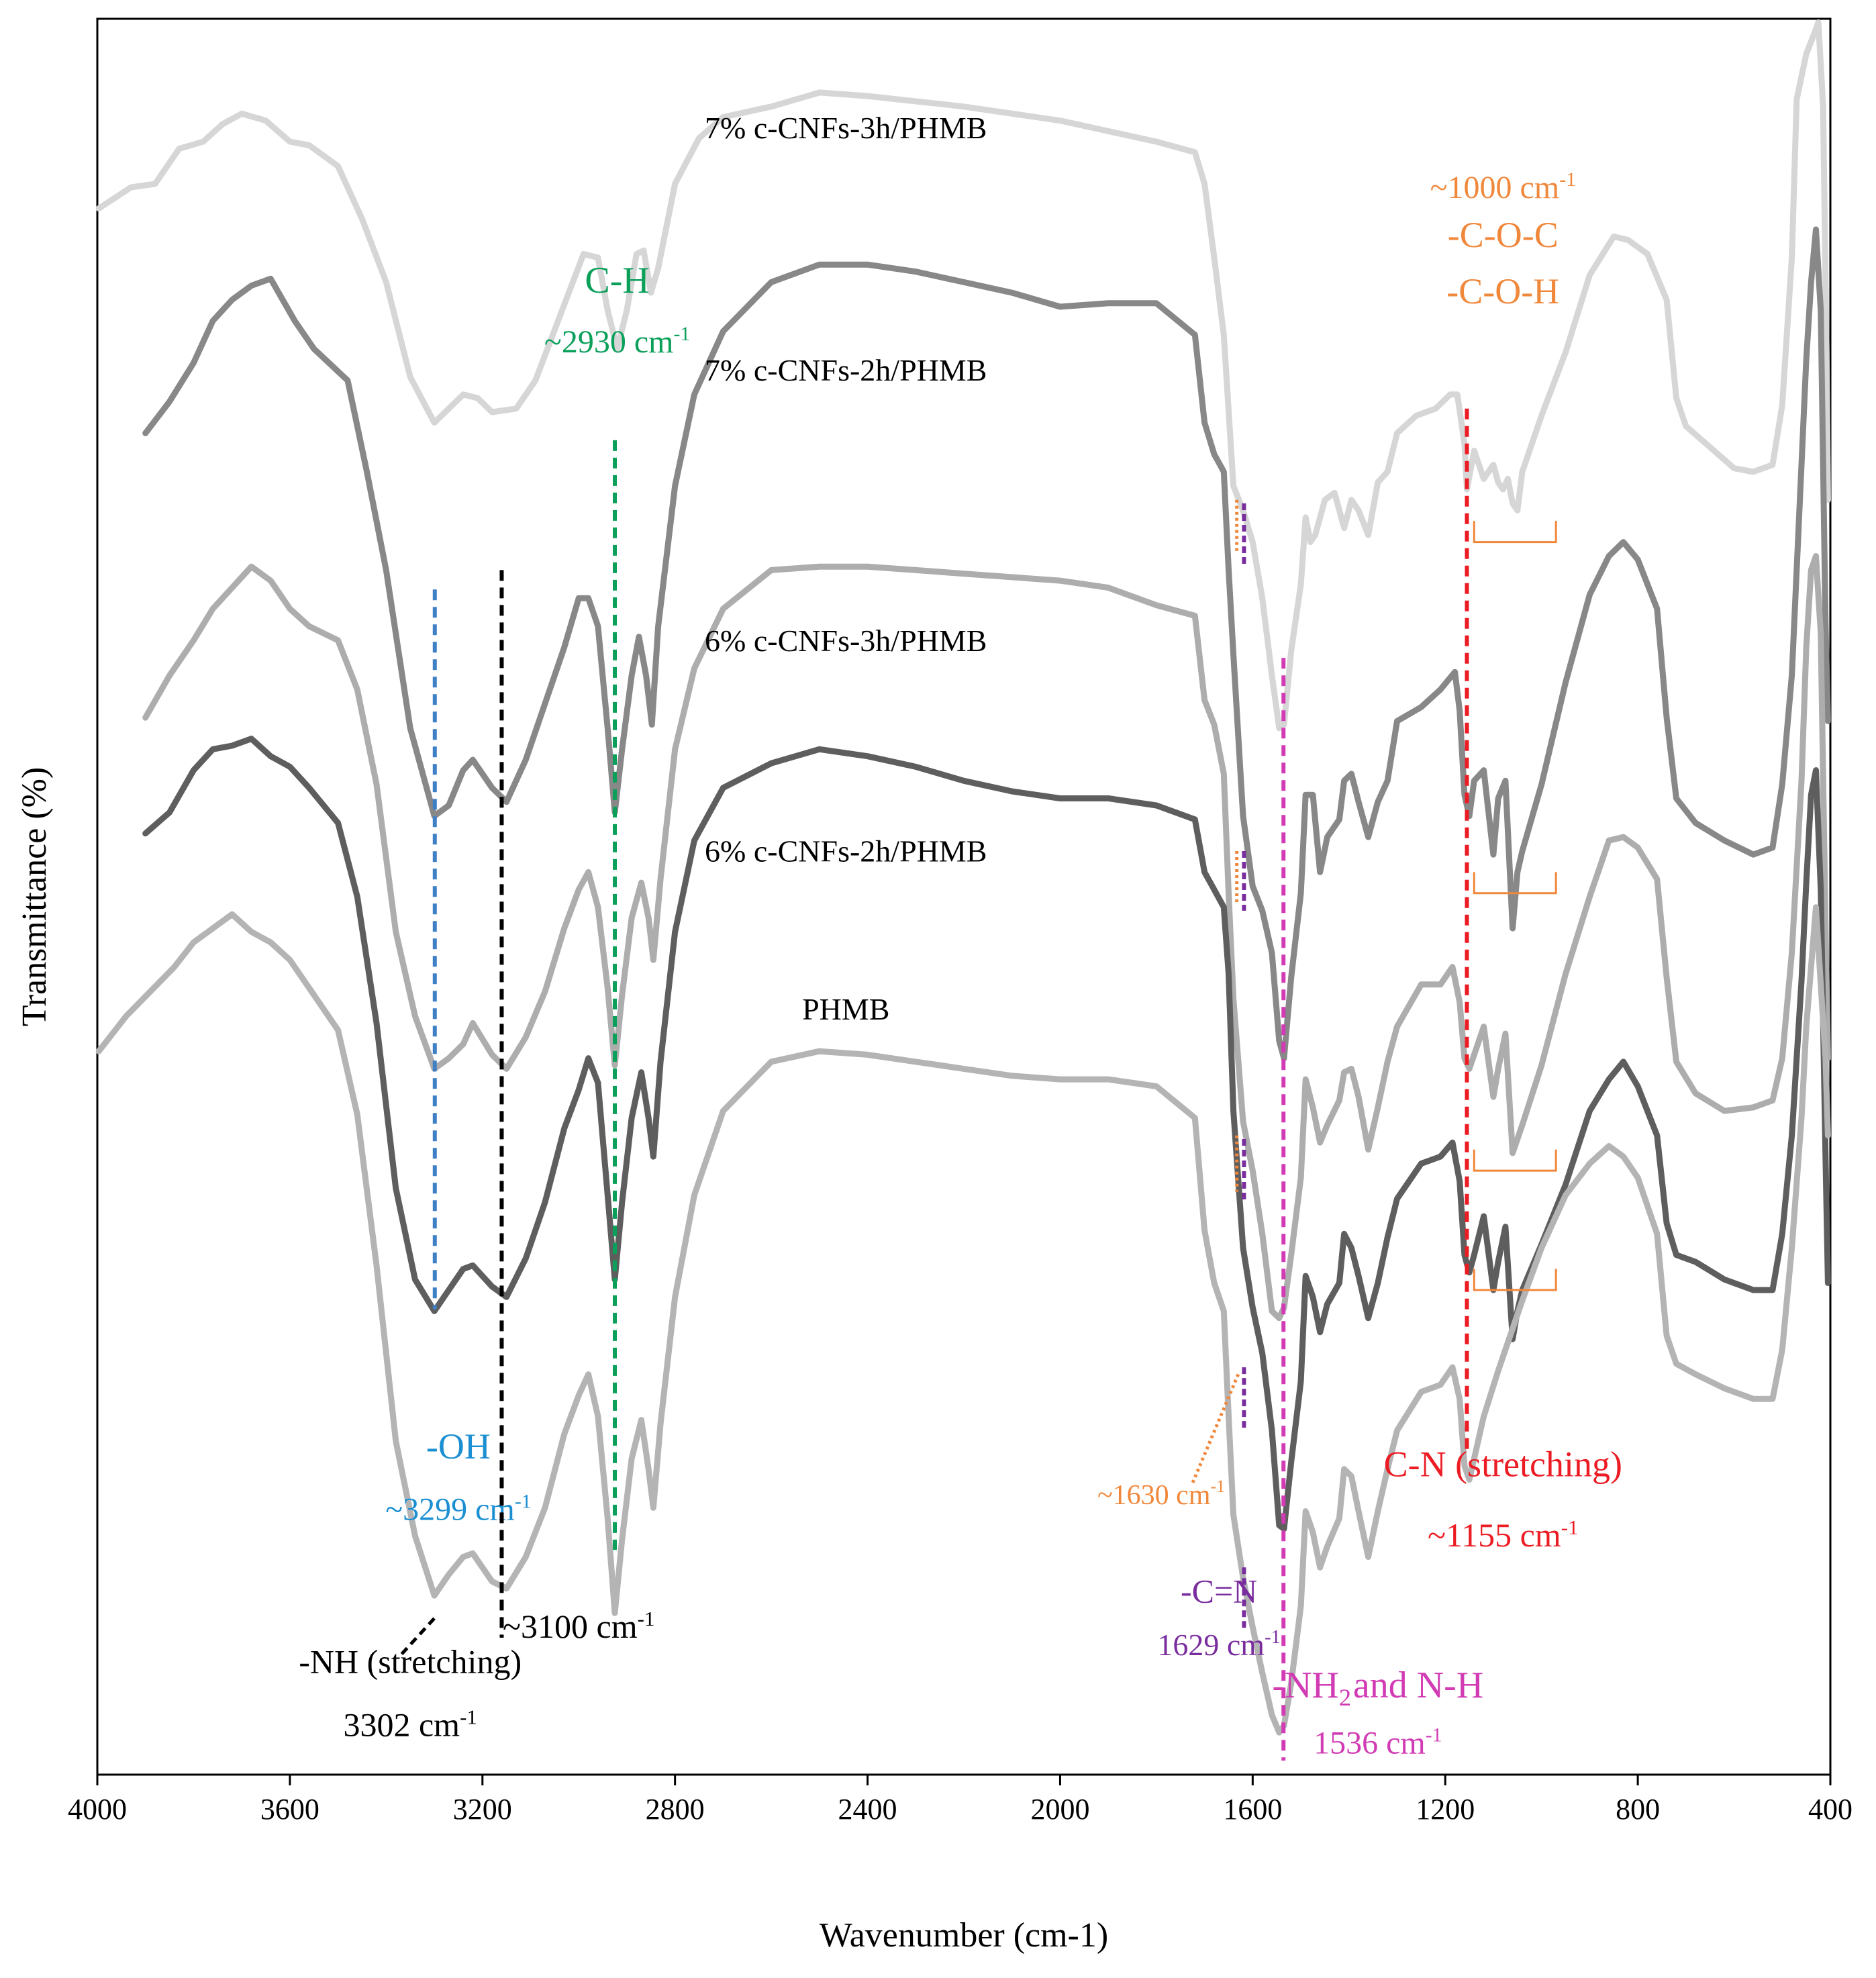 Image resolution: width=1876 pixels, height=1978 pixels. What do you see at coordinates (1503, 186) in the screenshot?
I see `annotation-coc-line-0: ~1000 cm-1` at bounding box center [1503, 186].